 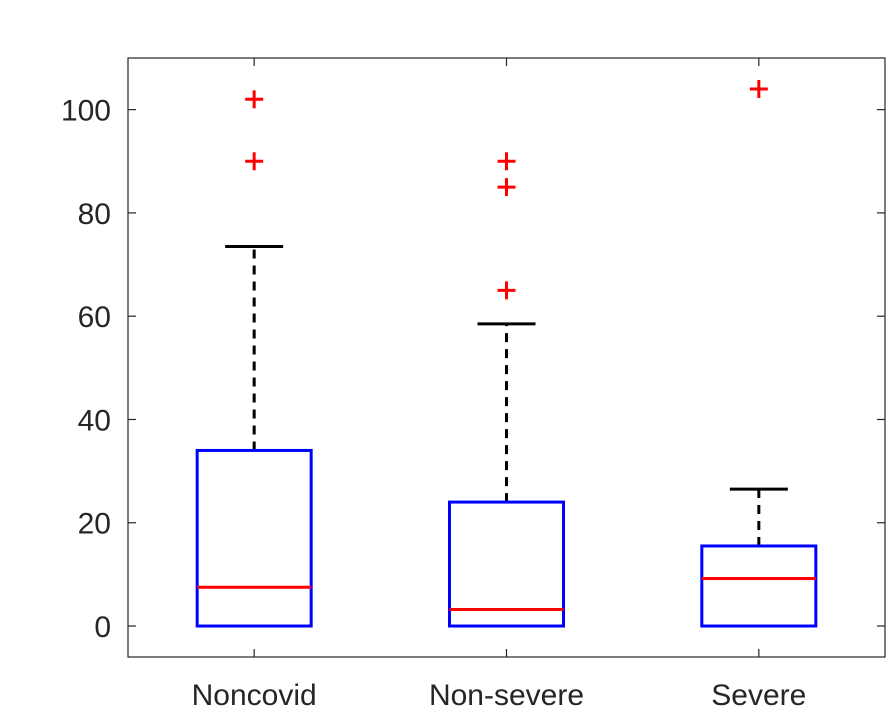 What do you see at coordinates (758, 694) in the screenshot?
I see `x-tick-label: Severe` at bounding box center [758, 694].